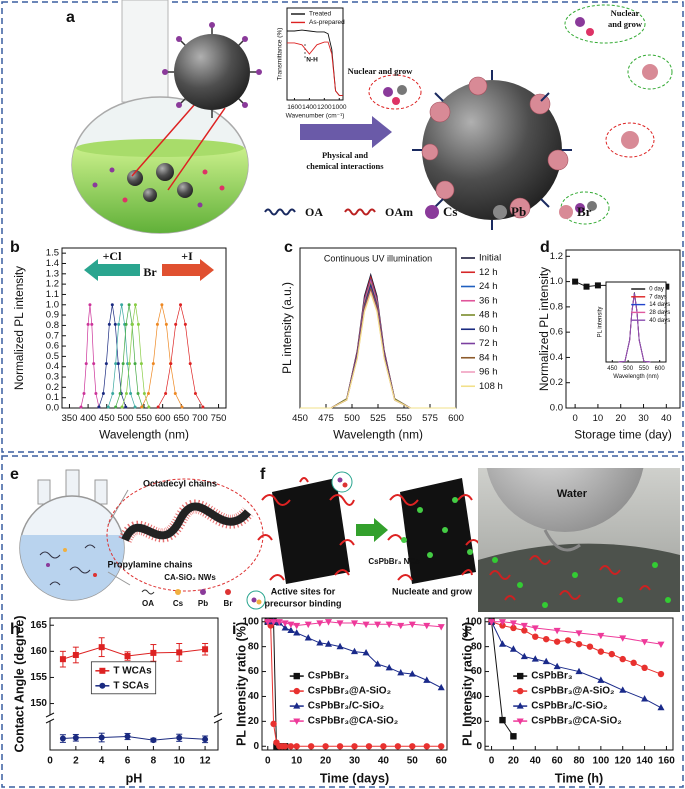  I want to click on y-tick-label: 1.3, so click(52, 273).